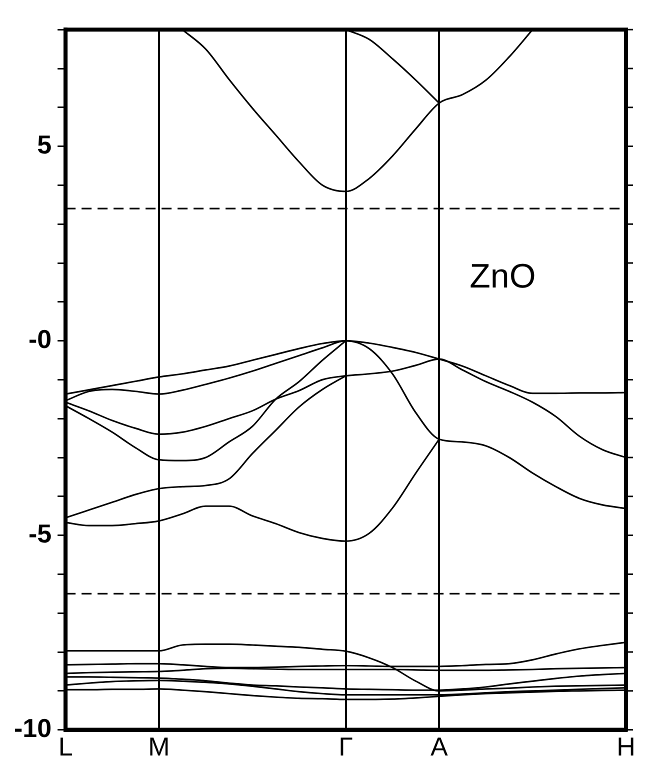 The image size is (648, 775). What do you see at coordinates (503, 277) in the screenshot?
I see `annotation: ZnO` at bounding box center [503, 277].